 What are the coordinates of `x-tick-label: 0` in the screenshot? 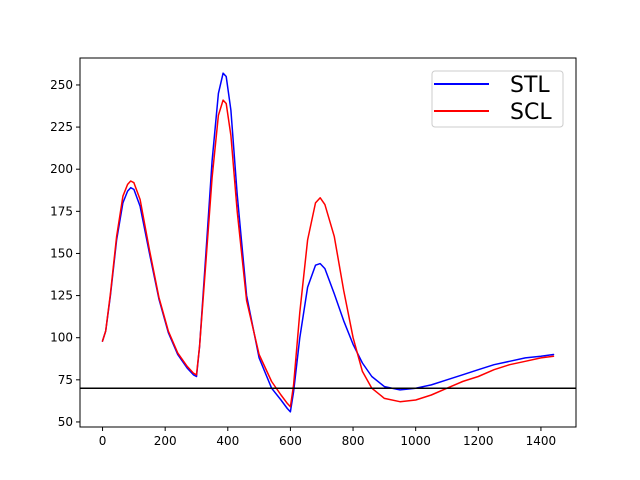 It's located at (103, 441).